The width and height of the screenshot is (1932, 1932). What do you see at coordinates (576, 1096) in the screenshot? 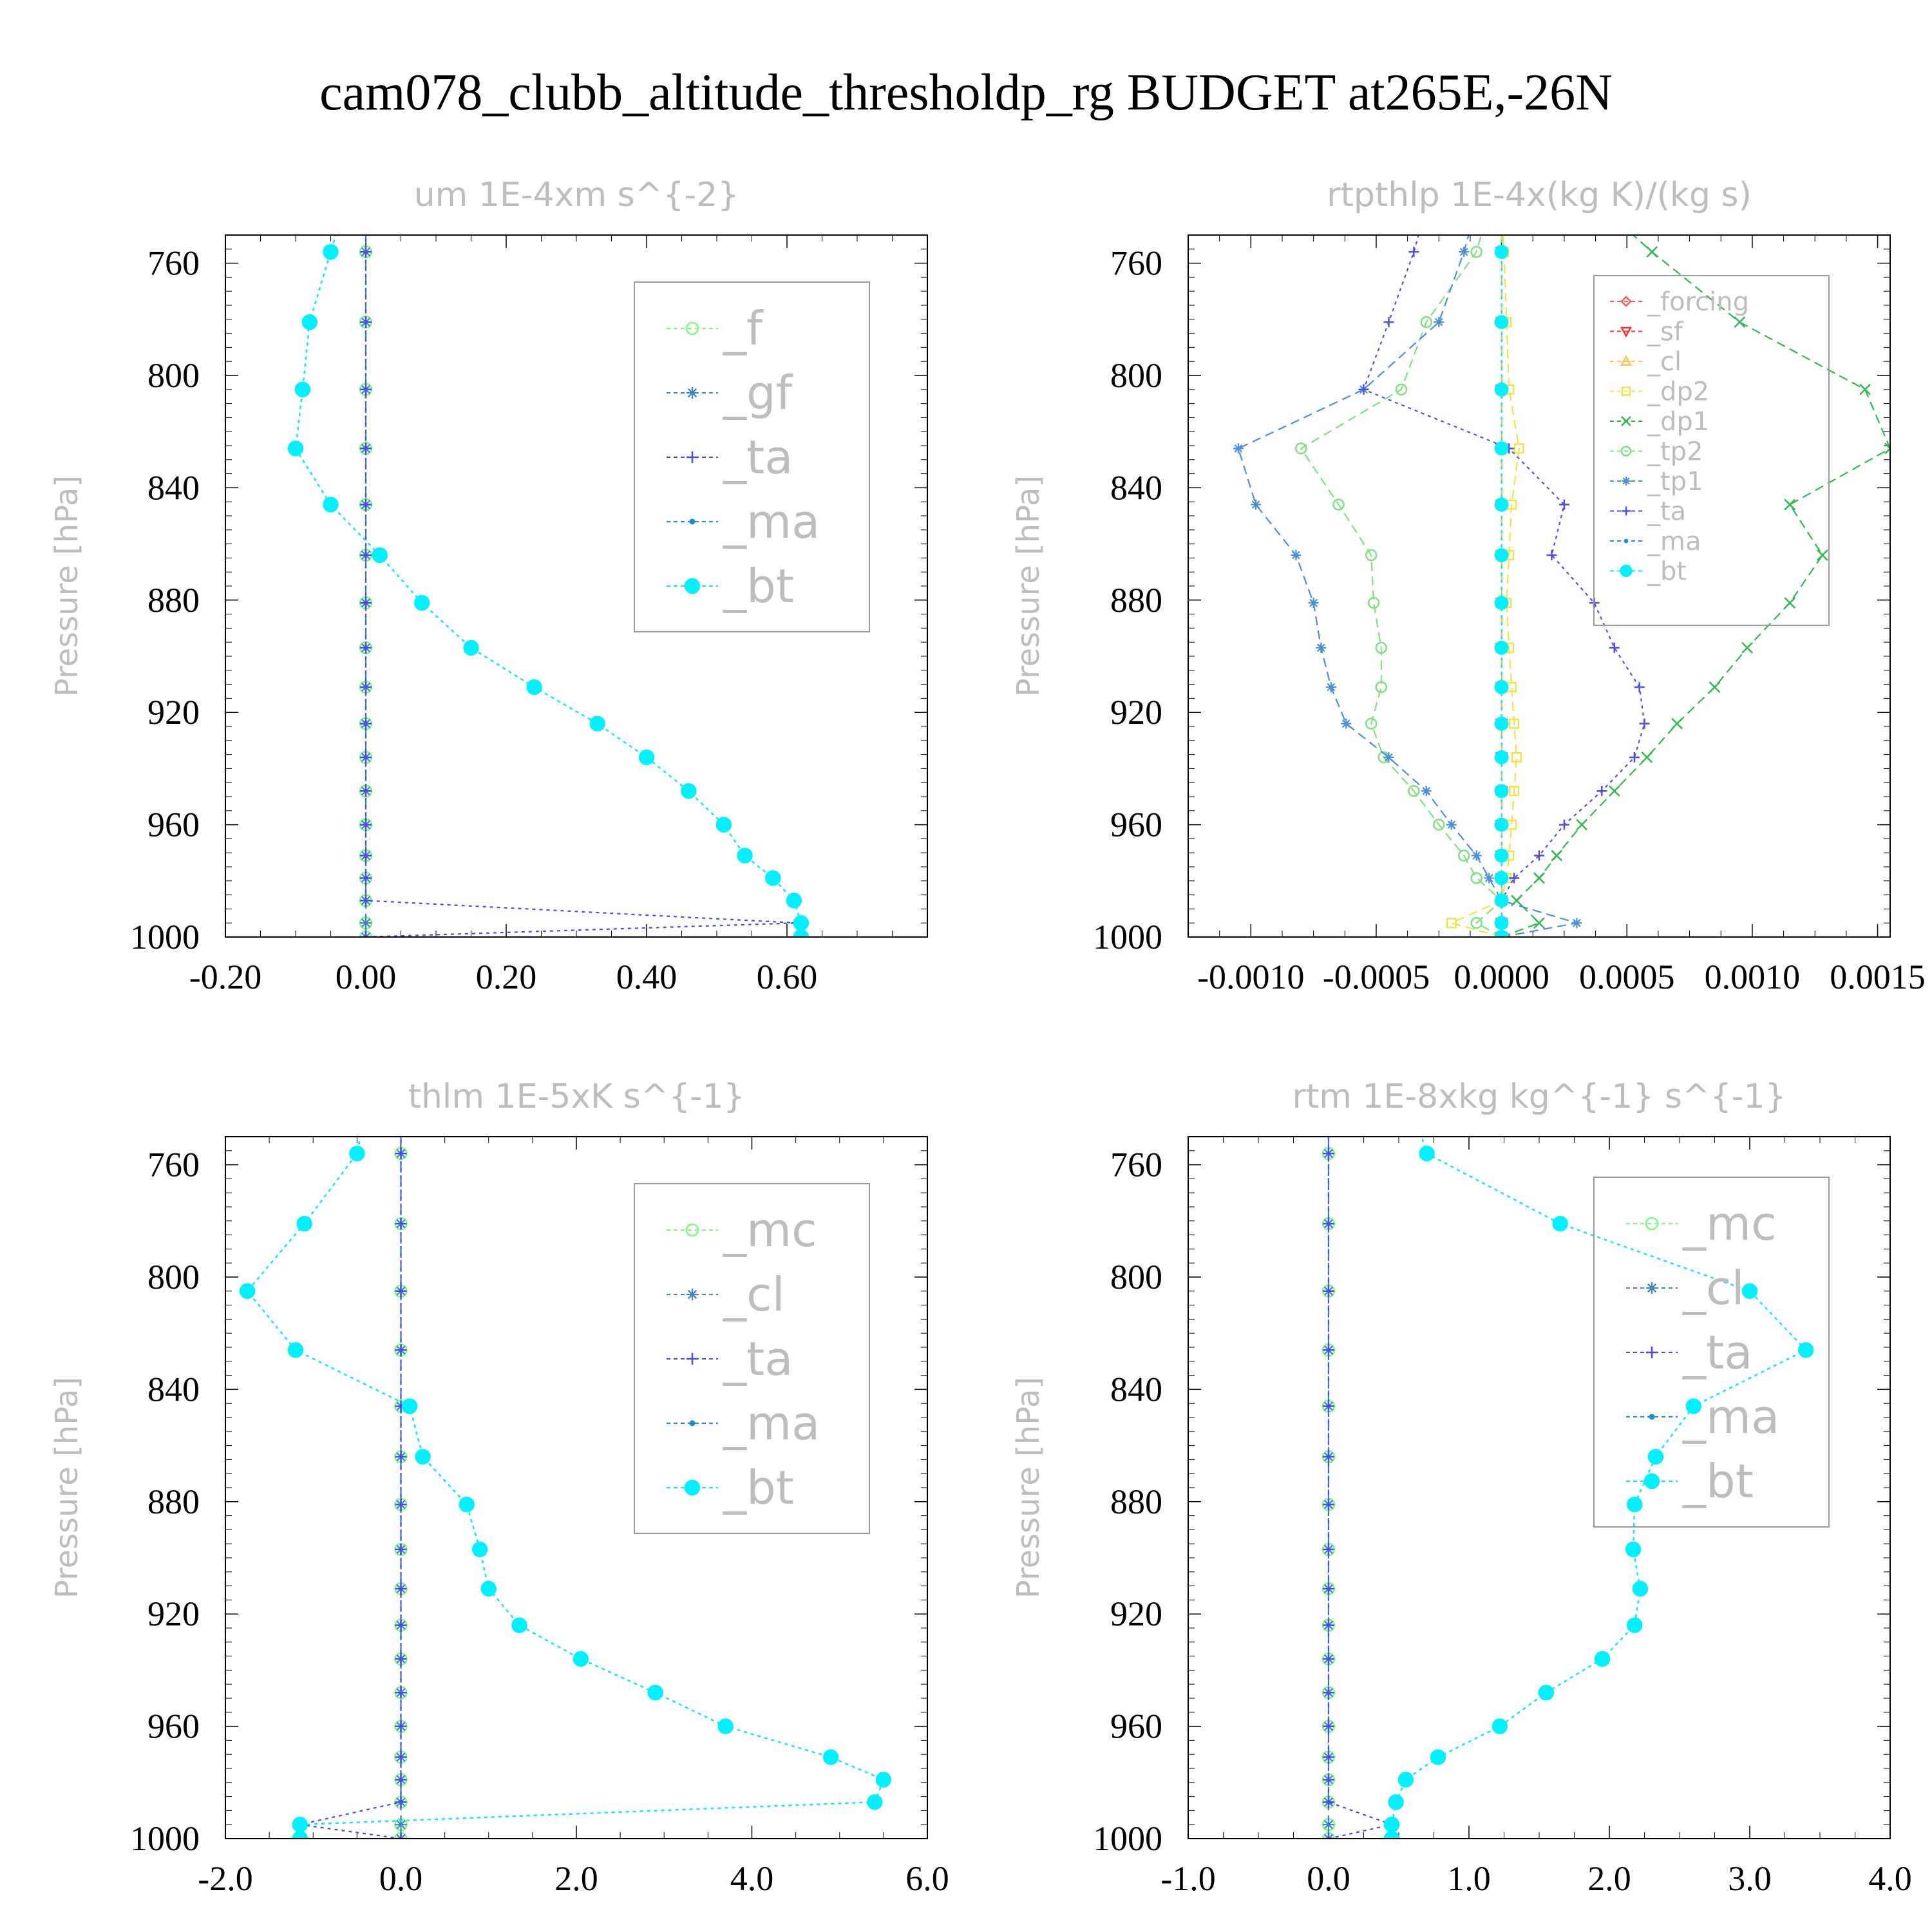
I see `panel-title: thlm 1E-5xK s^{-1}` at bounding box center [576, 1096].